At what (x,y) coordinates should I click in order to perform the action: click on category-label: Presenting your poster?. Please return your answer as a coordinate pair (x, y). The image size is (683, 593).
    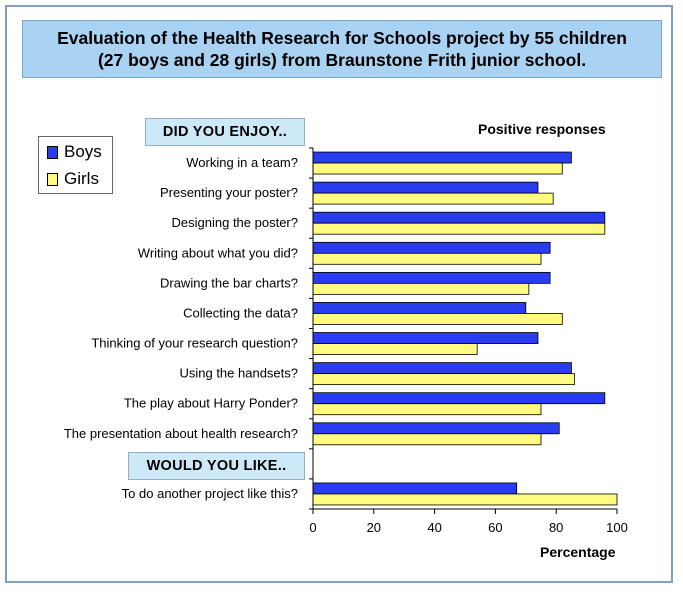
    Looking at the image, I should click on (229, 192).